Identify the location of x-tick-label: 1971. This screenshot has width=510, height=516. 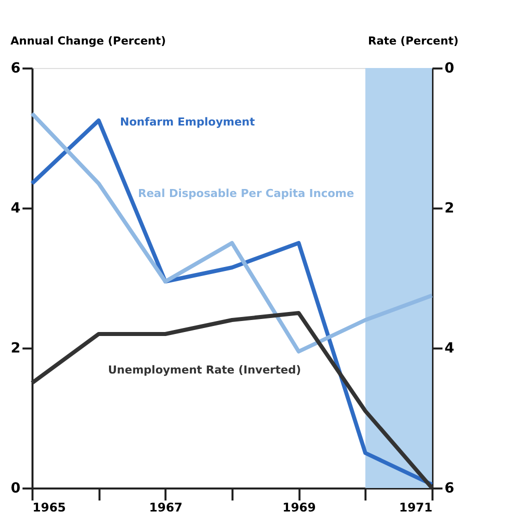
(415, 507).